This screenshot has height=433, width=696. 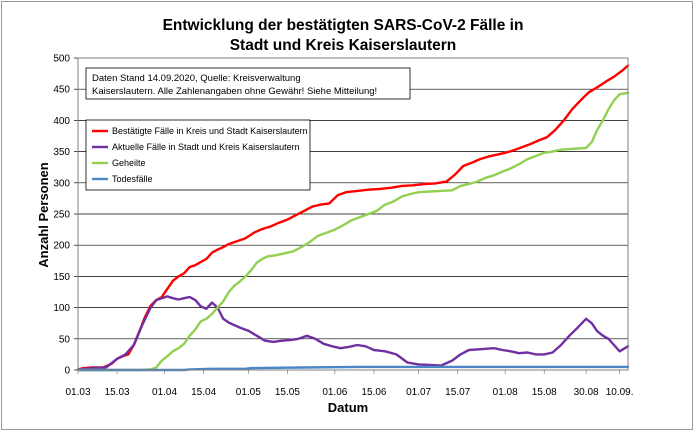 I want to click on x-tick-label: 15.03, so click(x=117, y=392).